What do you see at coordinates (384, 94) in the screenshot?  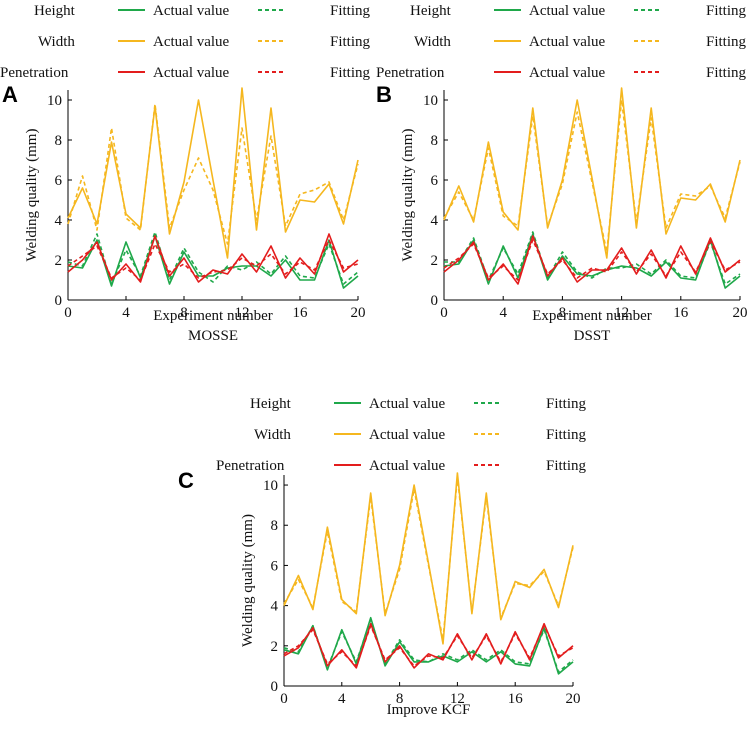 I see `panel-label: B` at bounding box center [384, 94].